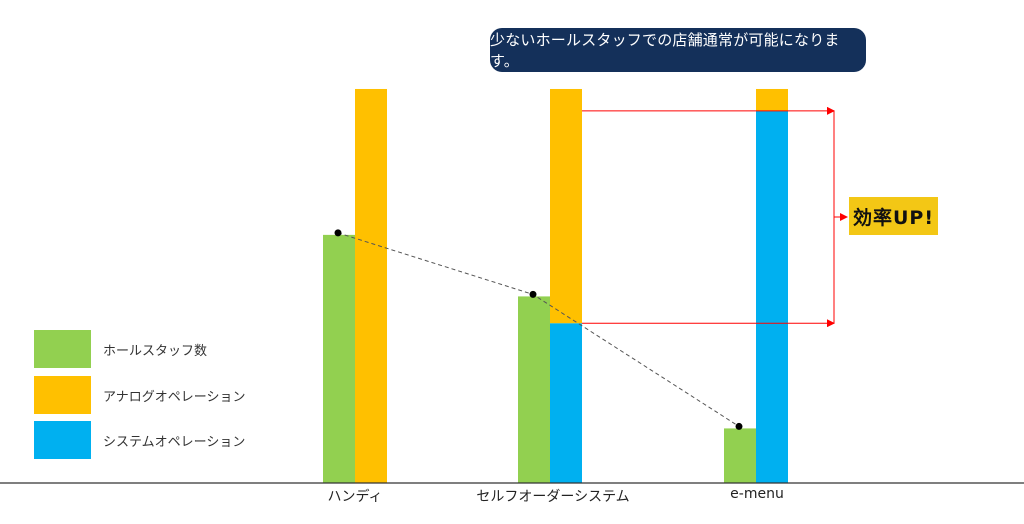 This screenshot has width=1024, height=524. I want to click on bar-system-operation-e-menu, so click(772, 296).